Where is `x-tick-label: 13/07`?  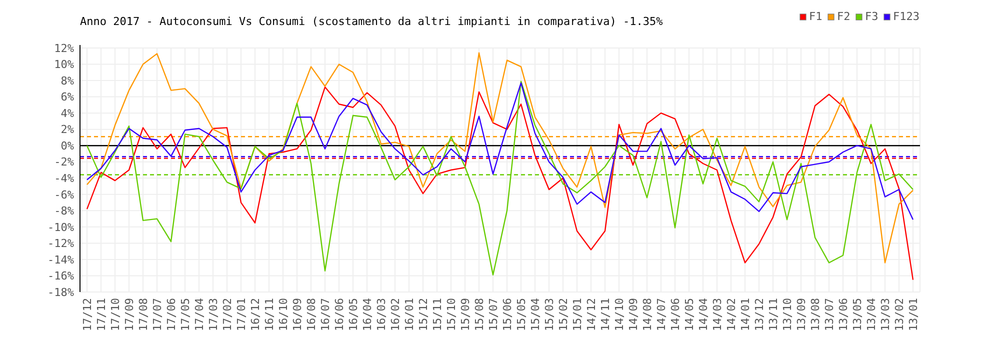
x-tick-label: 13/07 is located at coordinates (829, 315).